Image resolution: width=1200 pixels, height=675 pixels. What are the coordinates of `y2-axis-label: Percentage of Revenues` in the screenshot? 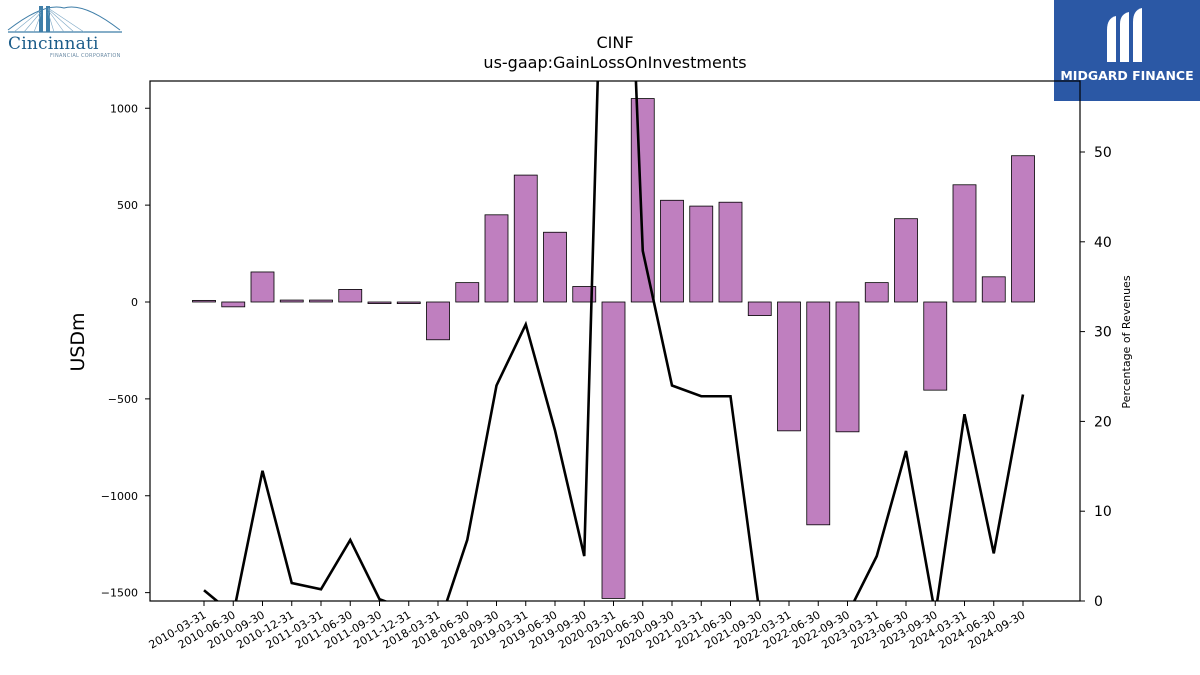 It's located at (1126, 341).